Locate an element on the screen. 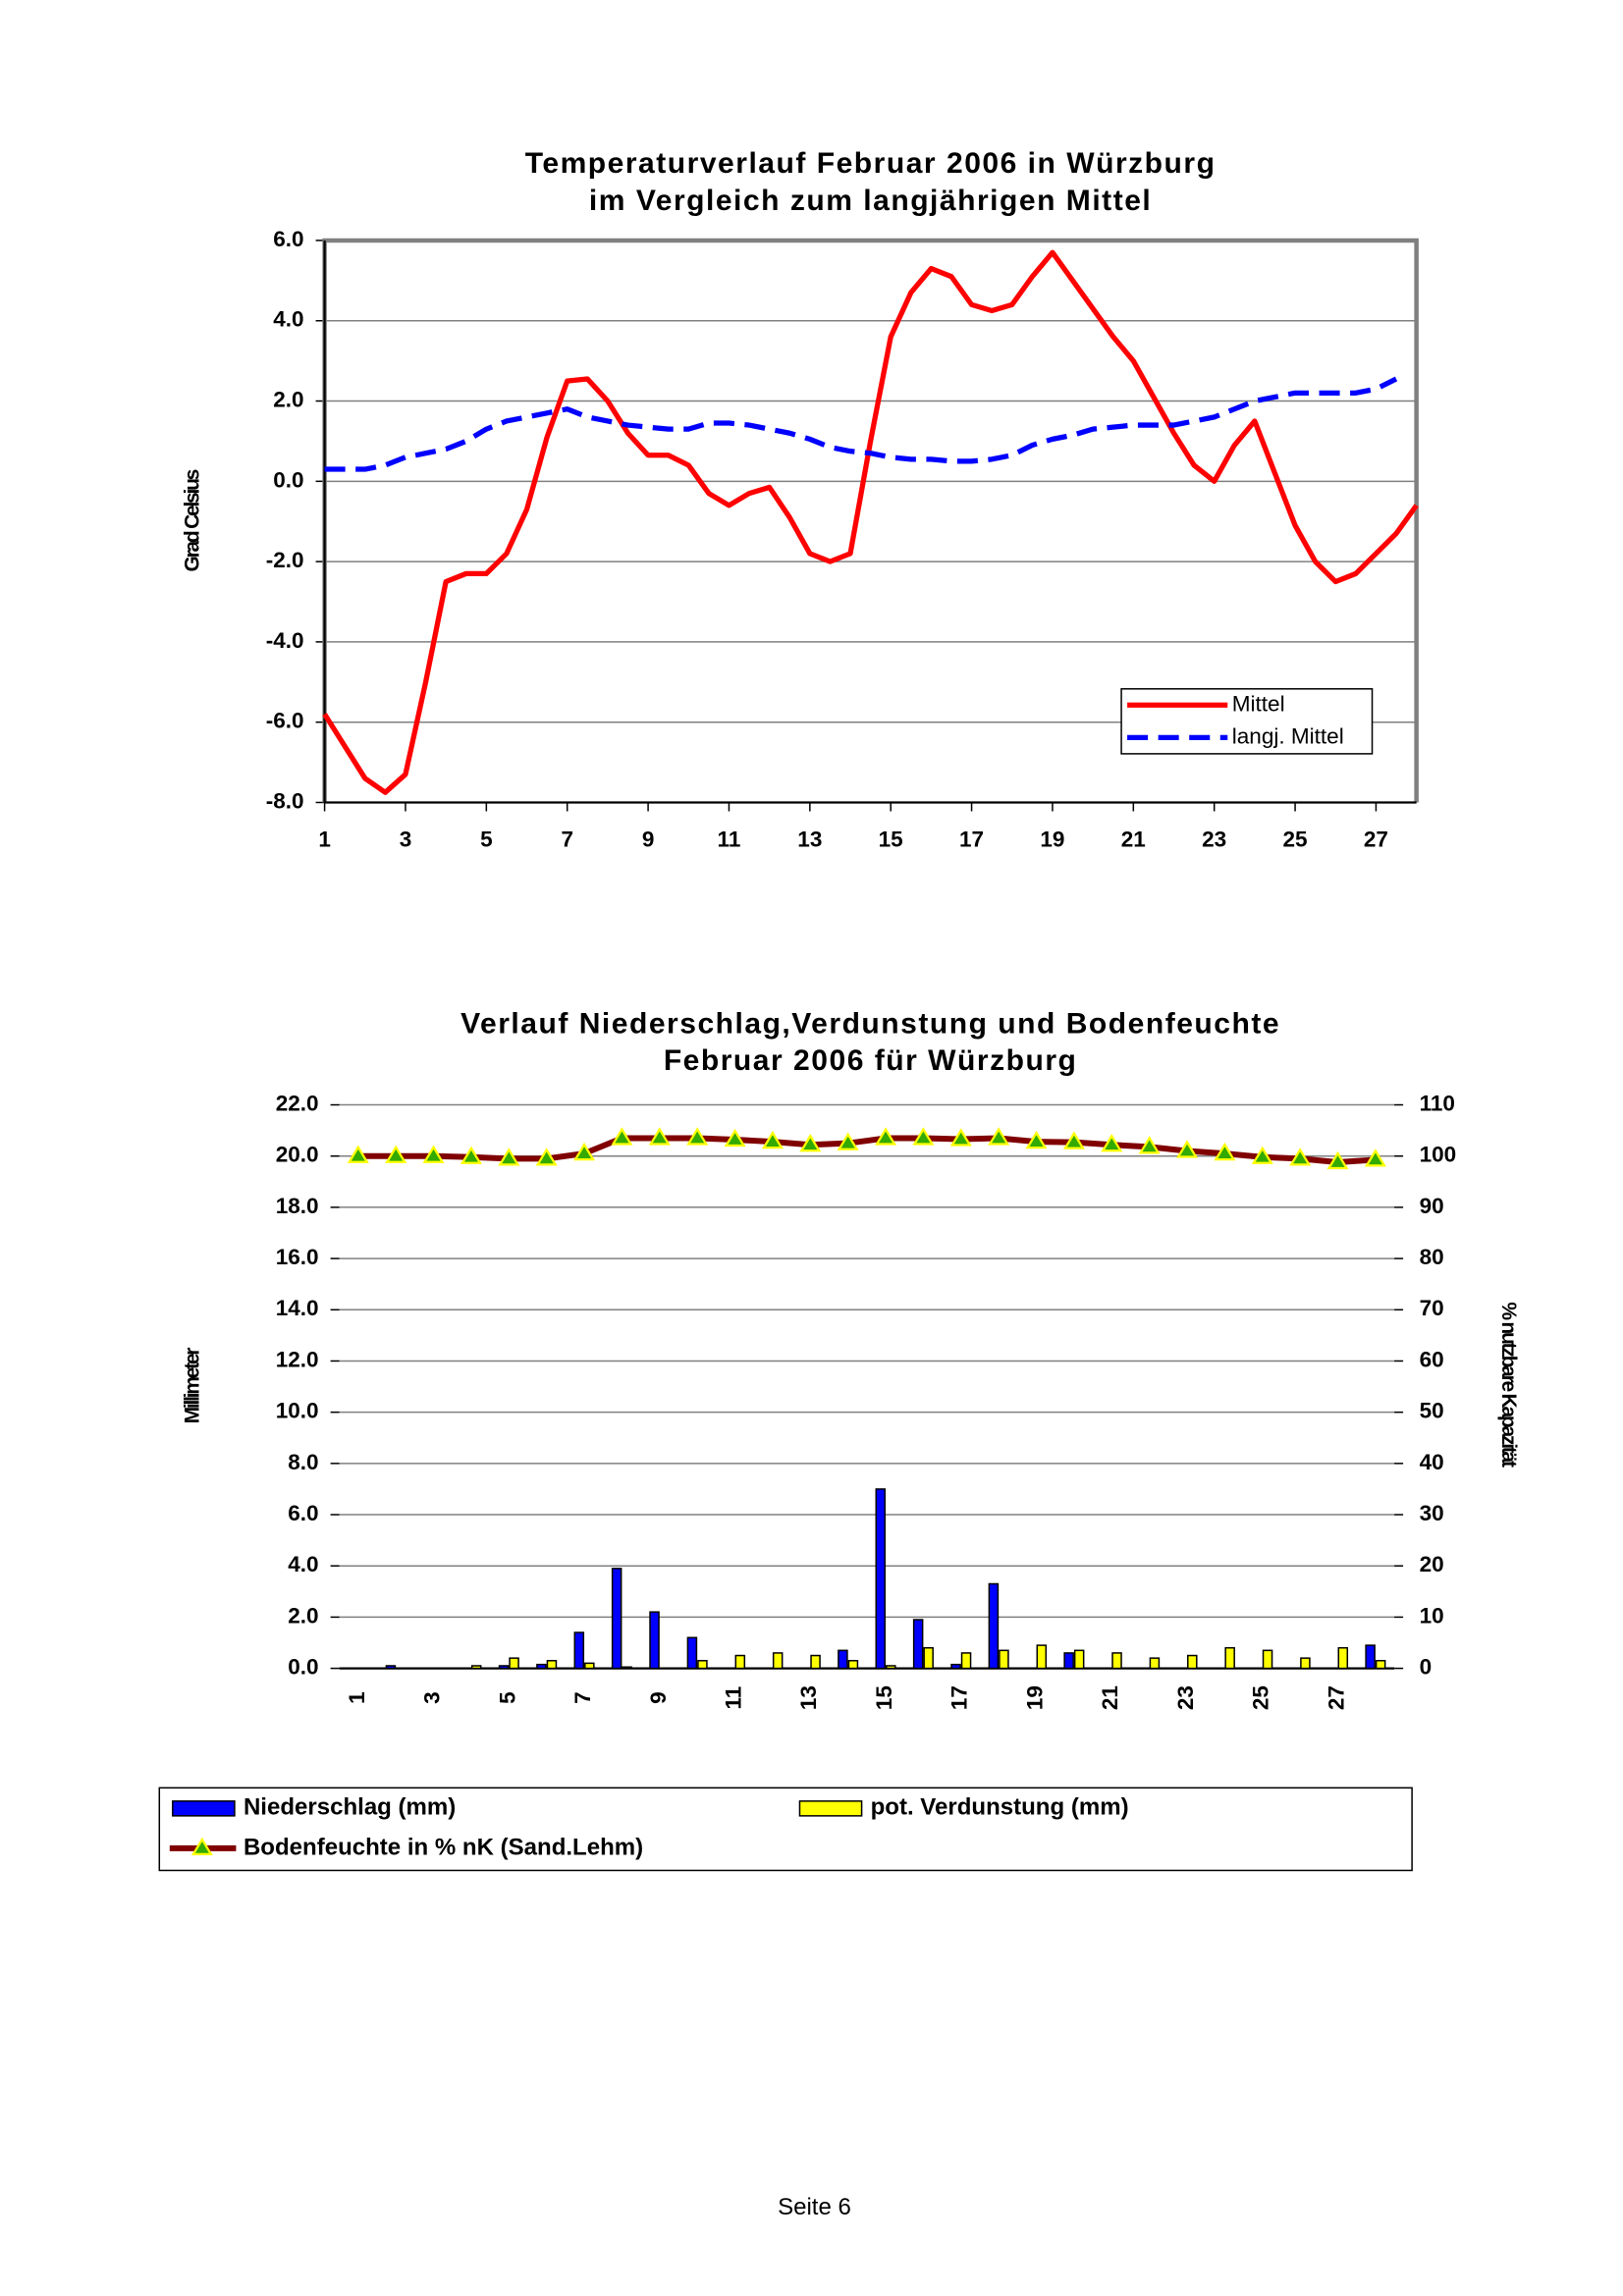 The height and width of the screenshot is (2296, 1623). y-tick-label: 6.0 is located at coordinates (303, 1513).